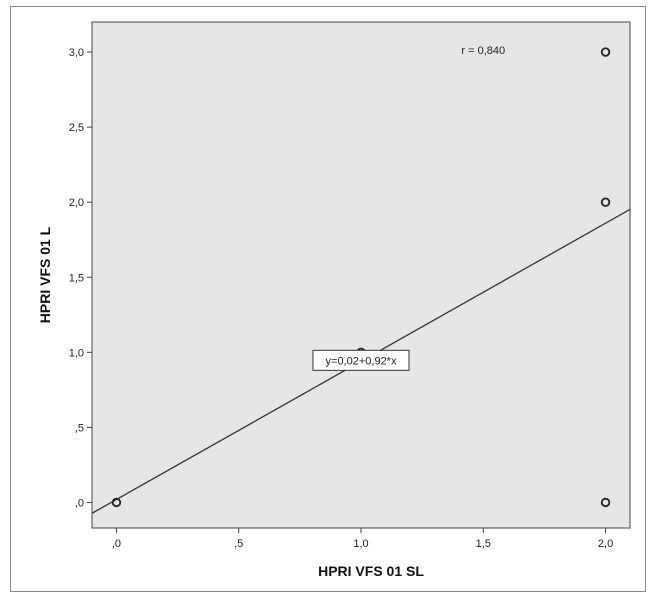 This screenshot has width=660, height=598. What do you see at coordinates (360, 544) in the screenshot?
I see `x-tick-label: 1,0` at bounding box center [360, 544].